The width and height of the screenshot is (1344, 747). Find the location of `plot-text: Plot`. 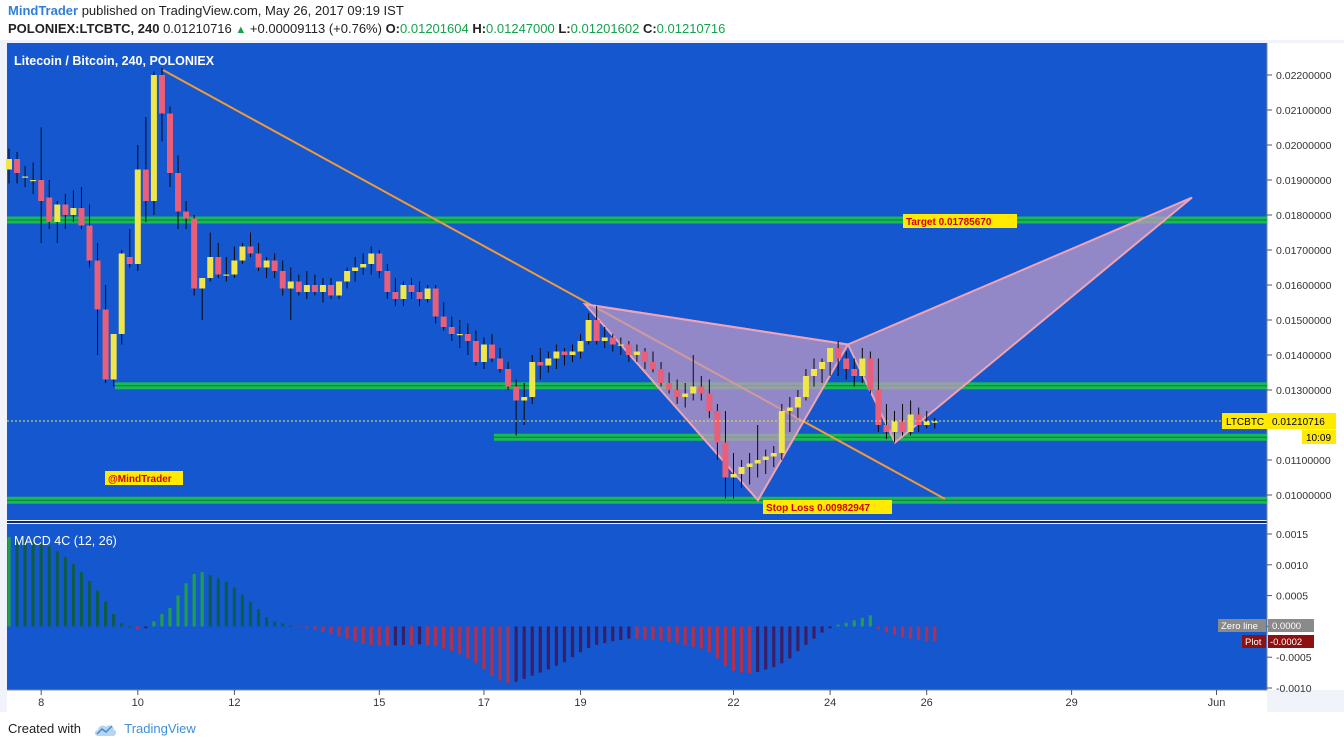

plot-text: Plot is located at coordinates (1253, 642).